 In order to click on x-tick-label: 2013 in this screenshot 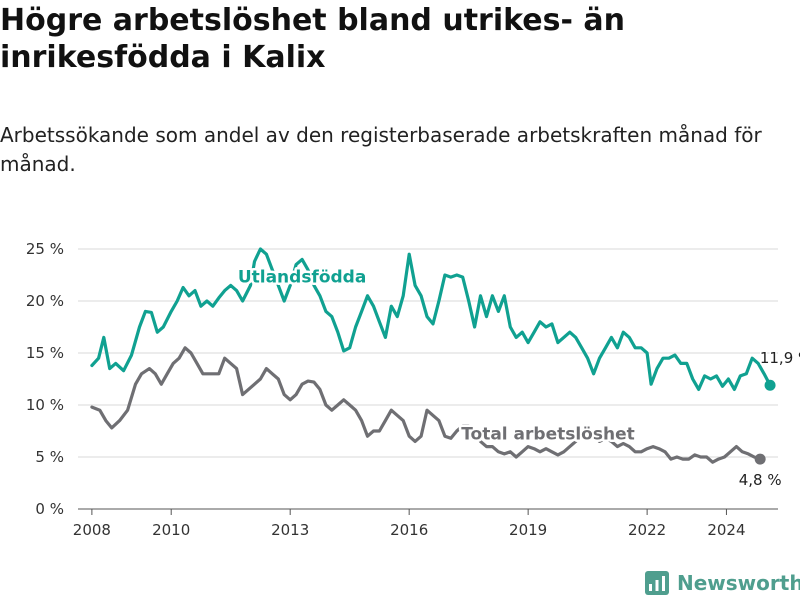, I will do `click(290, 530)`.